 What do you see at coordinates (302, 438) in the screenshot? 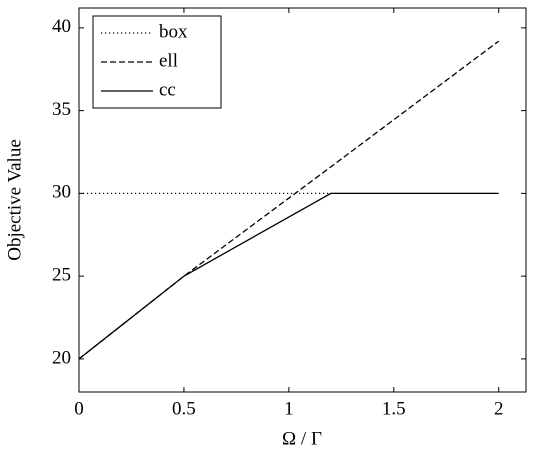
I see `x-axis-label: Ω / Γ` at bounding box center [302, 438].